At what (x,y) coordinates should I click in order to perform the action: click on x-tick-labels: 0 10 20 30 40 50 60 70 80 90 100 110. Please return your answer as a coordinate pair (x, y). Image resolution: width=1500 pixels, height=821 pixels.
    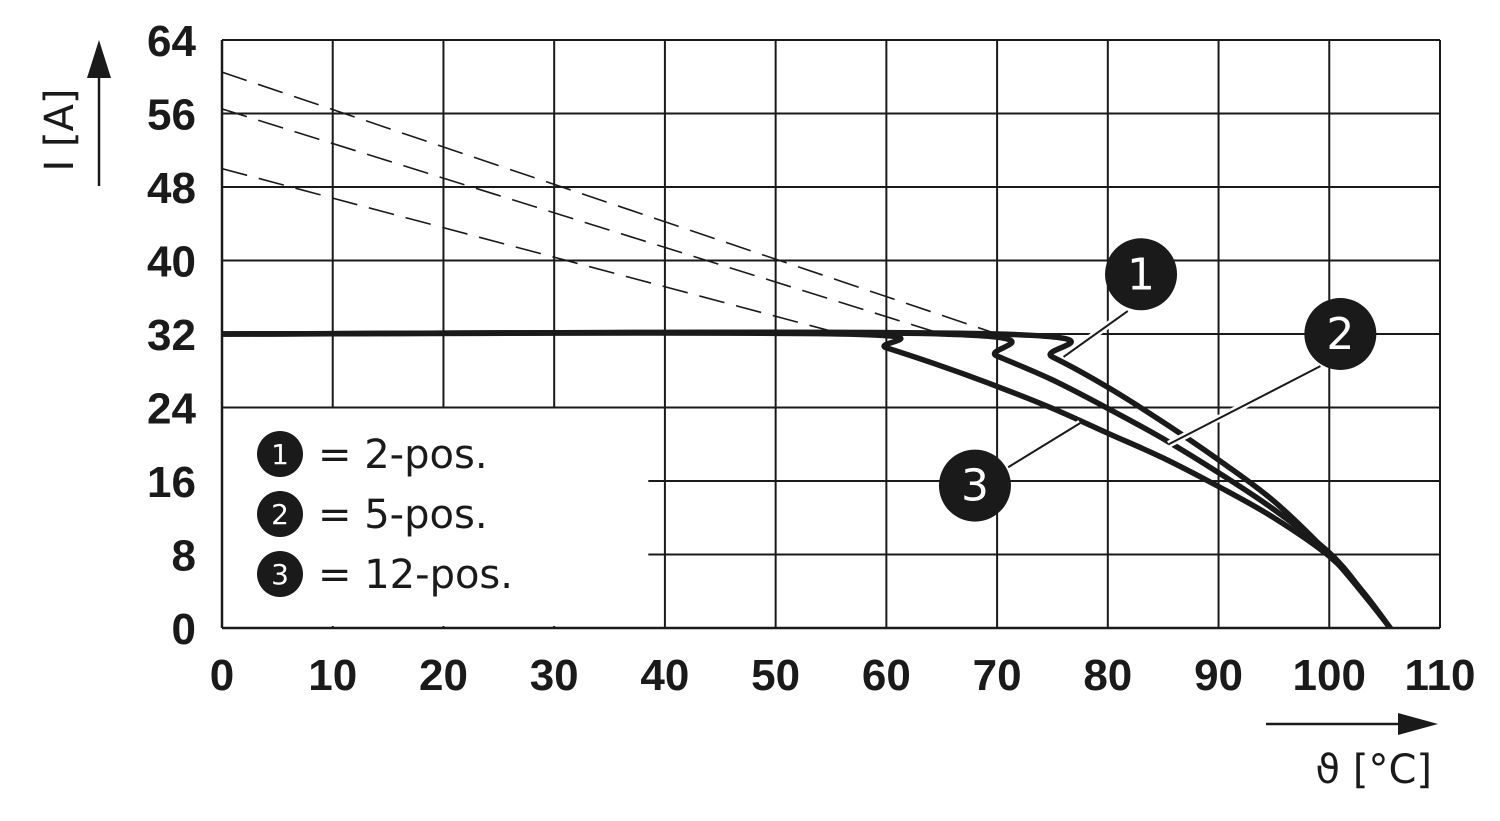
    Looking at the image, I should click on (843, 675).